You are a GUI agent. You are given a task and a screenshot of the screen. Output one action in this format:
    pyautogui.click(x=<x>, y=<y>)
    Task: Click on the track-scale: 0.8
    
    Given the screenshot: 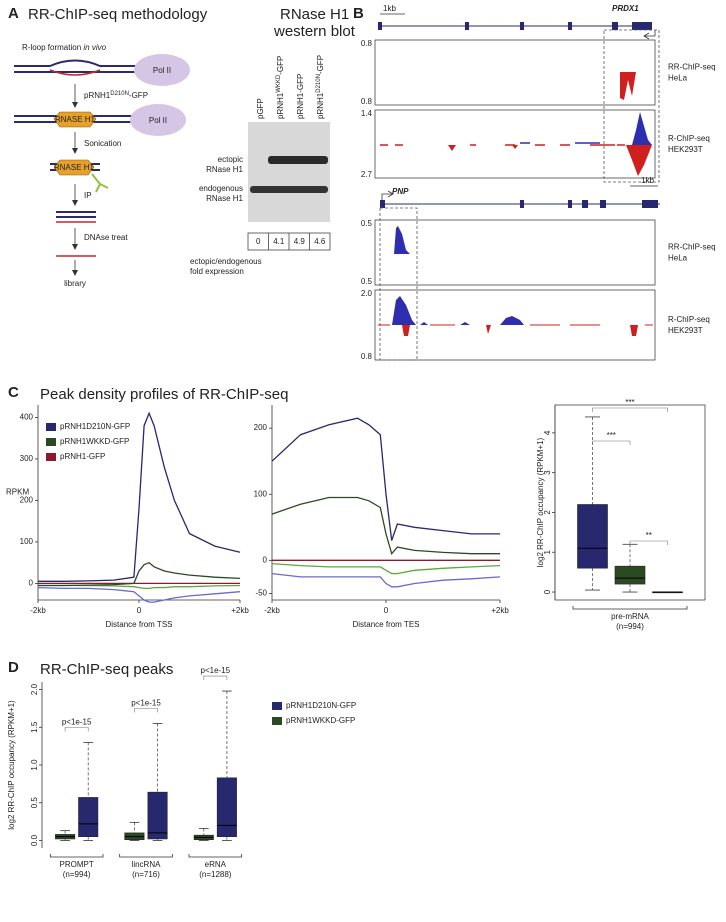 What is the action you would take?
    pyautogui.click(x=367, y=43)
    